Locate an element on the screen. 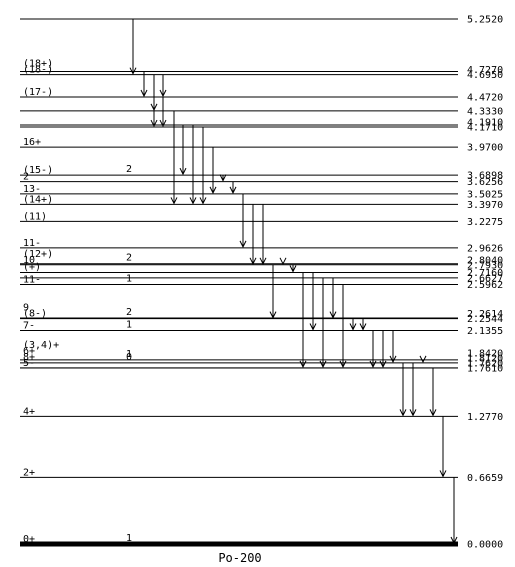 Image resolution: width=515 pixels, height=567 pixels. level-energy: 3.6256 is located at coordinates (485, 182).